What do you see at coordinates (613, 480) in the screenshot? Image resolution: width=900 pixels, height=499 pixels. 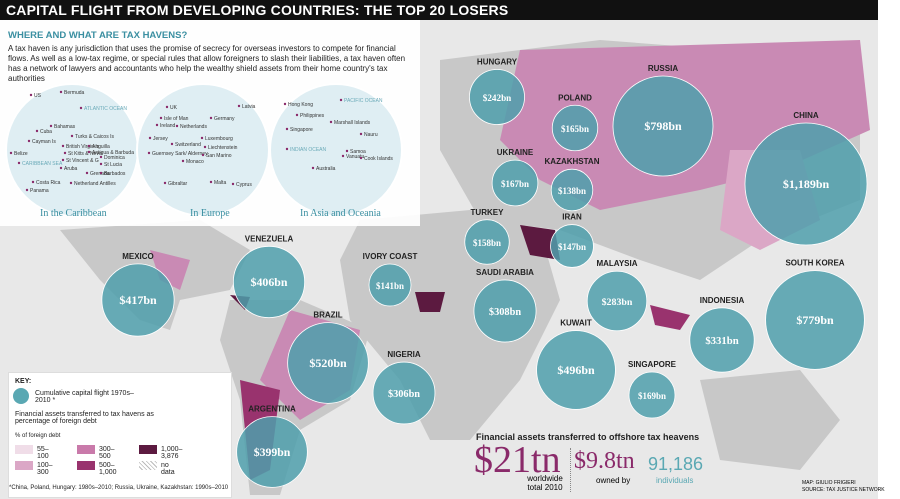 I see `stats-owned-label: owned by` at bounding box center [613, 480].